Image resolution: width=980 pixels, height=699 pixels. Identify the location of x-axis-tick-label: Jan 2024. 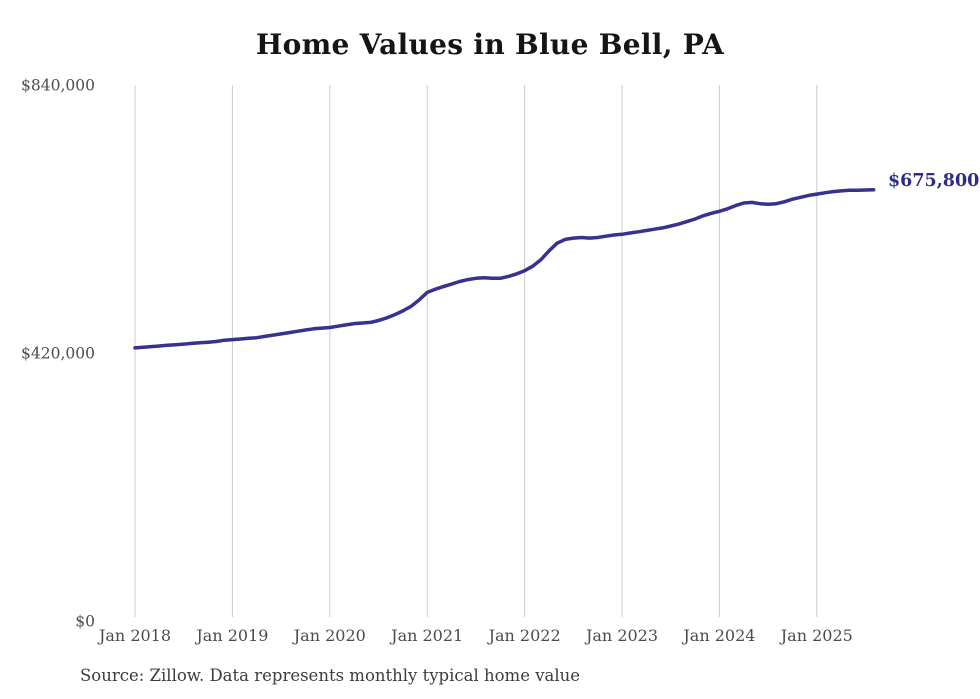
(718, 635).